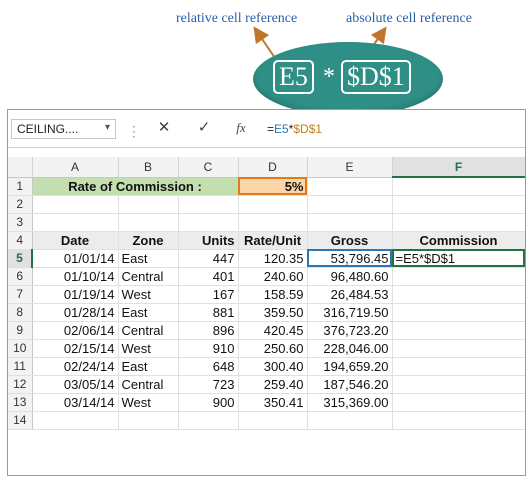  I want to click on date-cell: 02/15/14, so click(75, 348).